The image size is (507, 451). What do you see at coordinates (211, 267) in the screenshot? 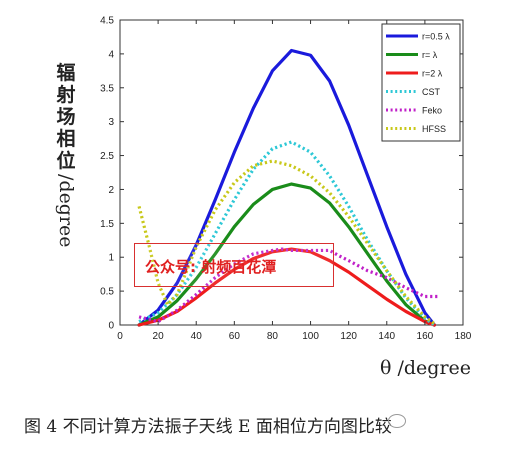
I see `watermark-text: 公众号: 射频百花潭` at bounding box center [211, 267].